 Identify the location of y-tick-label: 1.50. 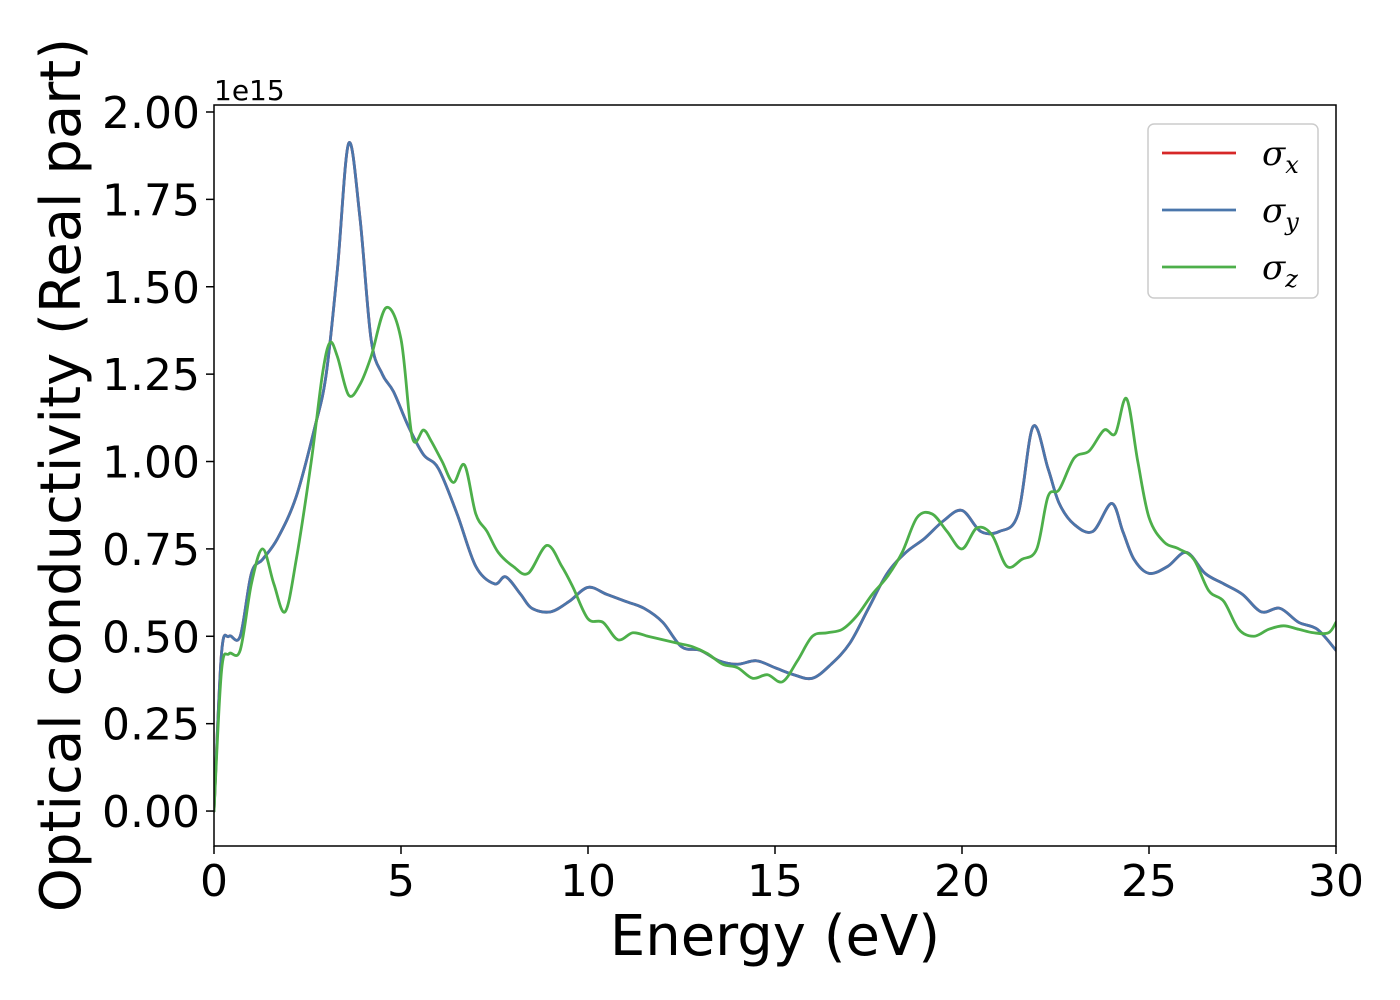
(151, 288).